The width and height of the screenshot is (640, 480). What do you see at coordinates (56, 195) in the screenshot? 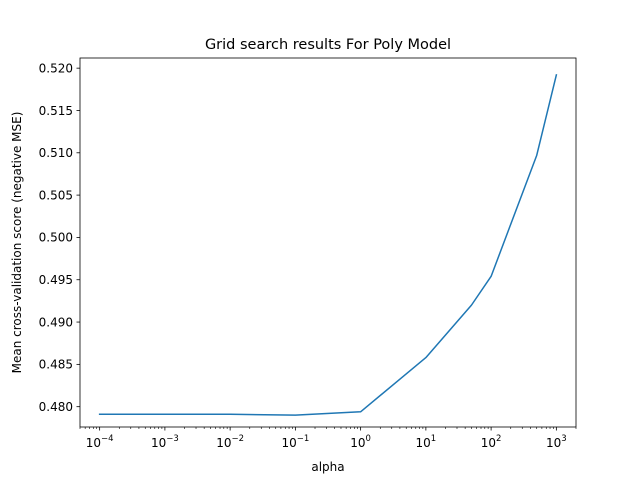
I see `y-tick-label: 0.505` at bounding box center [56, 195].